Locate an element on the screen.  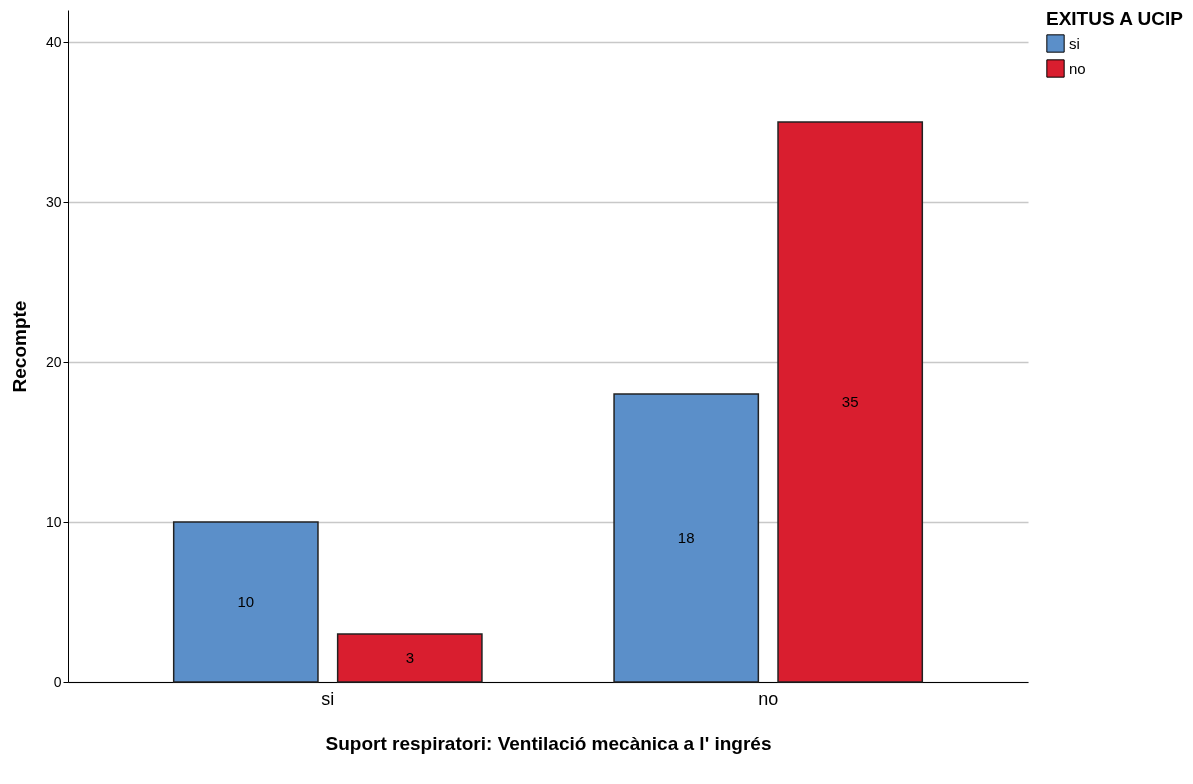
y-tick-label: 40 is located at coordinates (53, 41).